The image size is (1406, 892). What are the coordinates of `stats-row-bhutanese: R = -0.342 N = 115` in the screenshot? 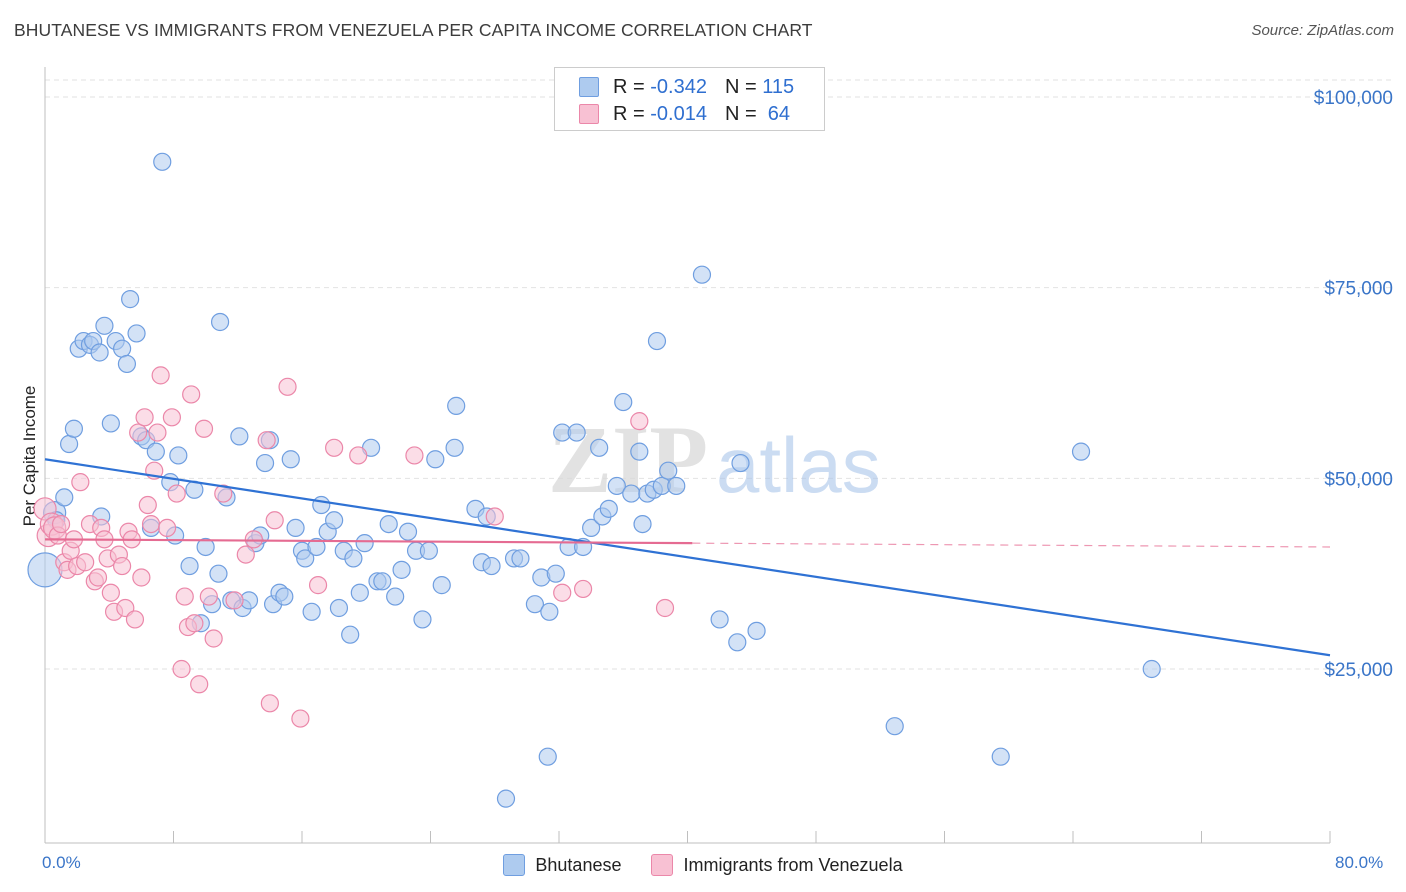 It's located at (686, 87).